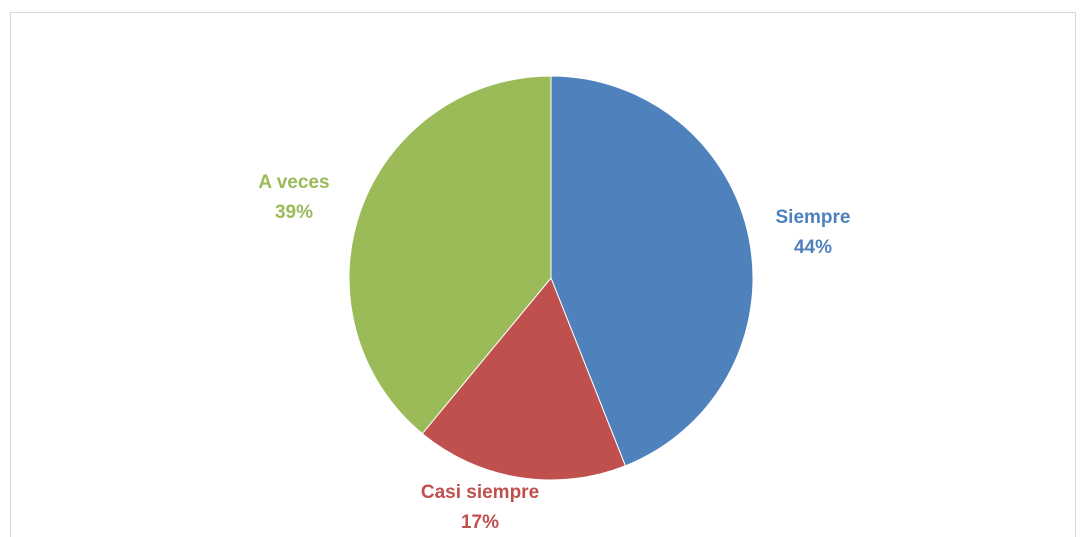  What do you see at coordinates (294, 212) in the screenshot?
I see `slice-value-label: 39%` at bounding box center [294, 212].